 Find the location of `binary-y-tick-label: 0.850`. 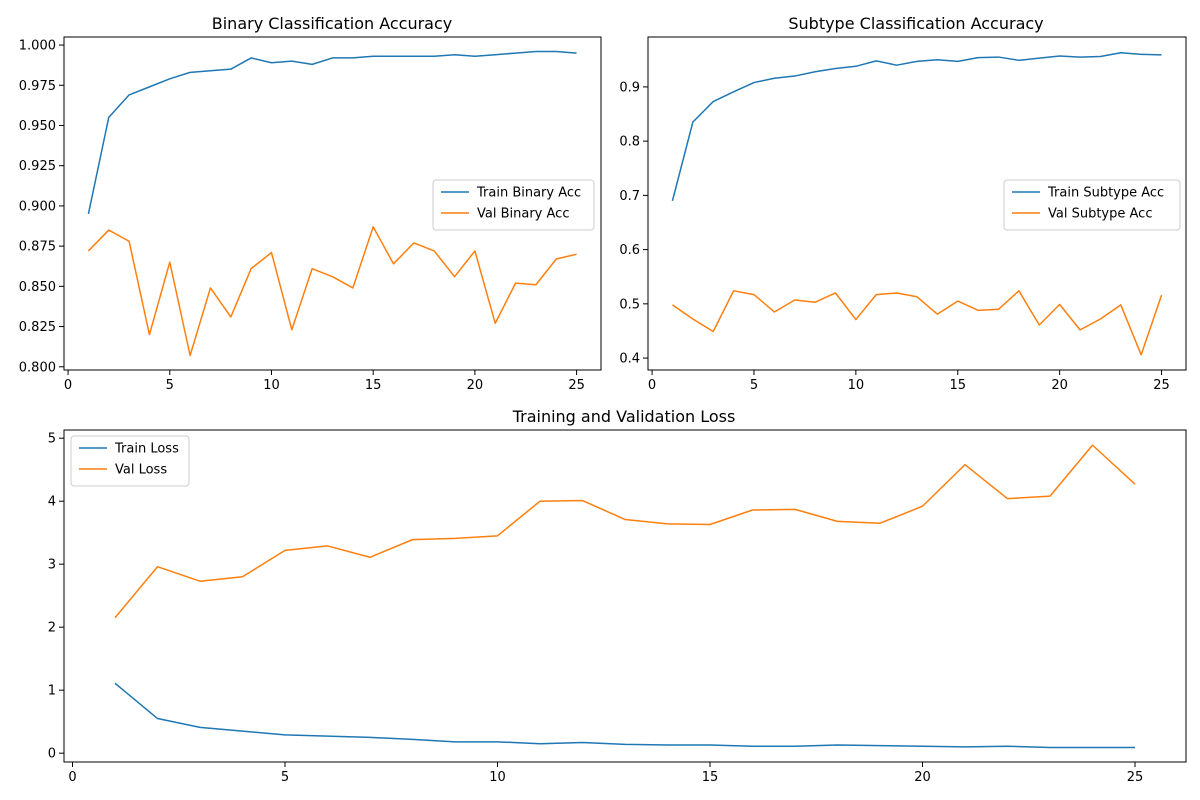

binary-y-tick-label: 0.850 is located at coordinates (37, 287).